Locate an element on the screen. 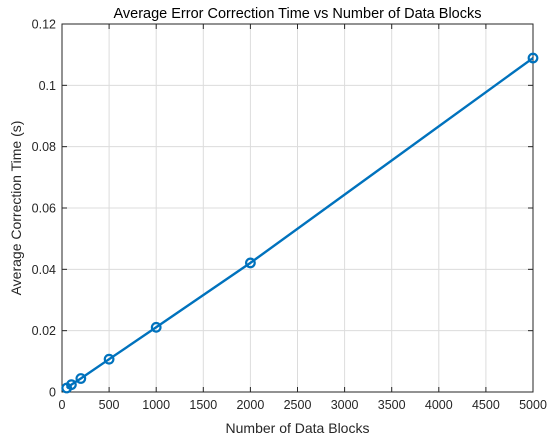  x-tick-label: 0 is located at coordinates (62, 405).